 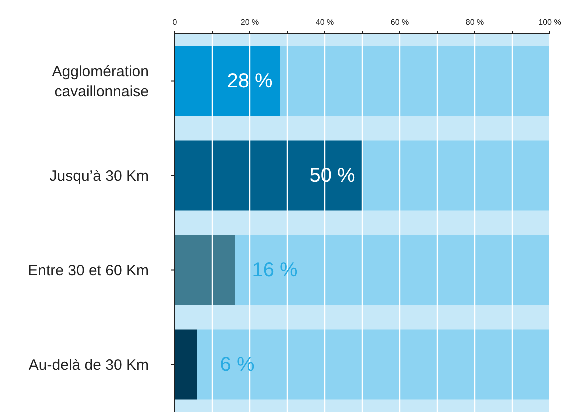 I want to click on y-tick-label: Jusqu’à 30 Km, so click(x=99, y=175).